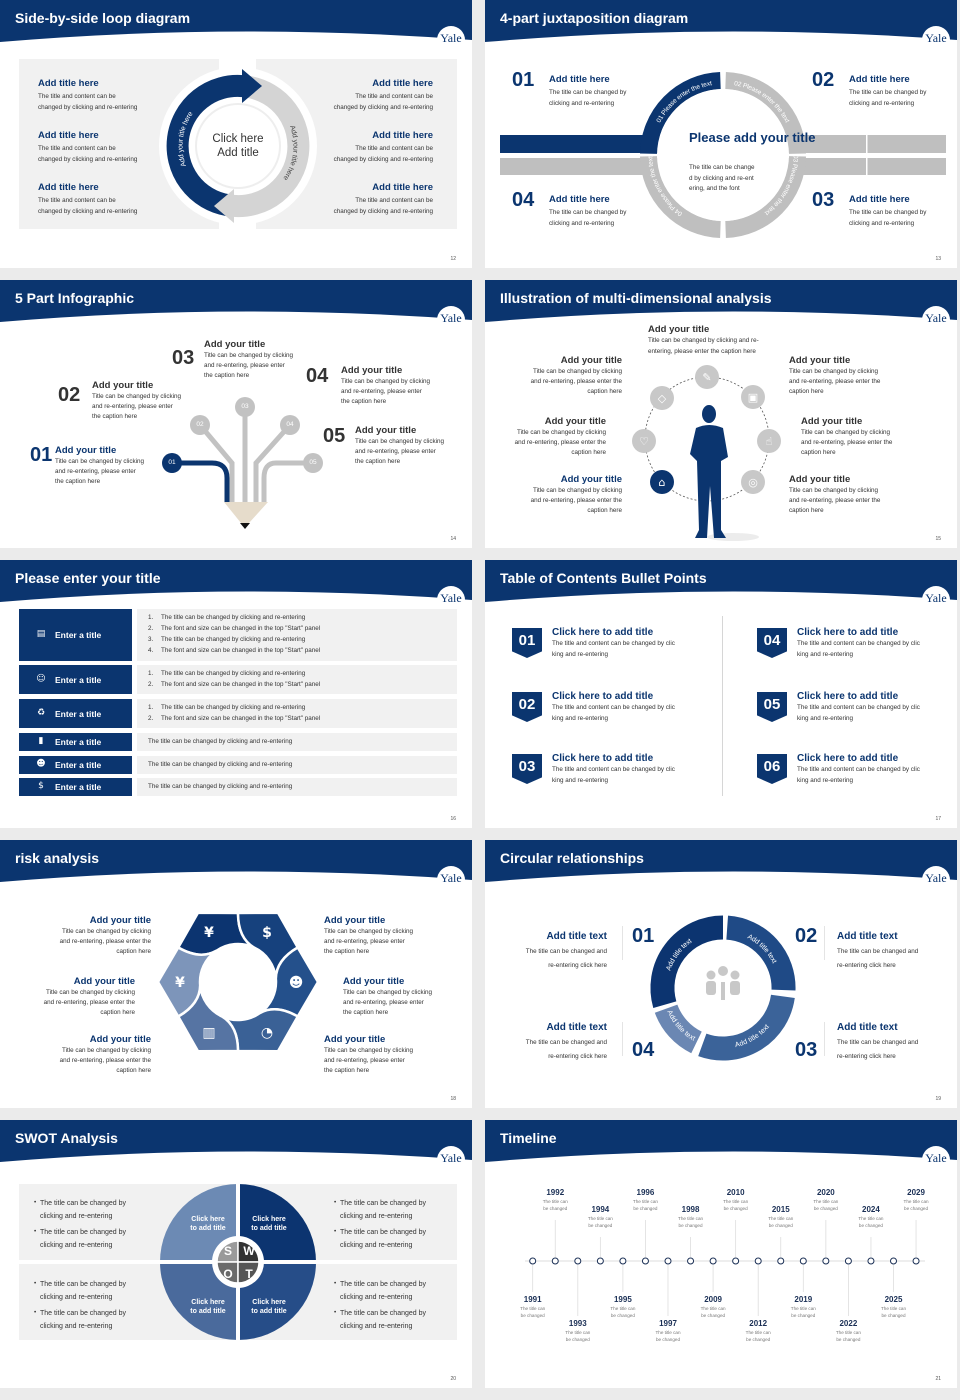  Describe the element at coordinates (269, 1224) in the screenshot. I see `quadrant-title: Click here to add title` at that location.